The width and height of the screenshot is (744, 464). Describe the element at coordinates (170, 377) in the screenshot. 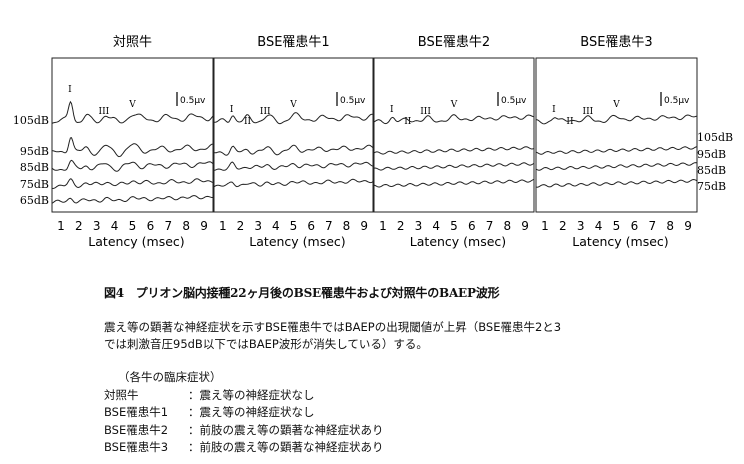

I see `clinical-header: （各牛の臨床症状）` at that location.